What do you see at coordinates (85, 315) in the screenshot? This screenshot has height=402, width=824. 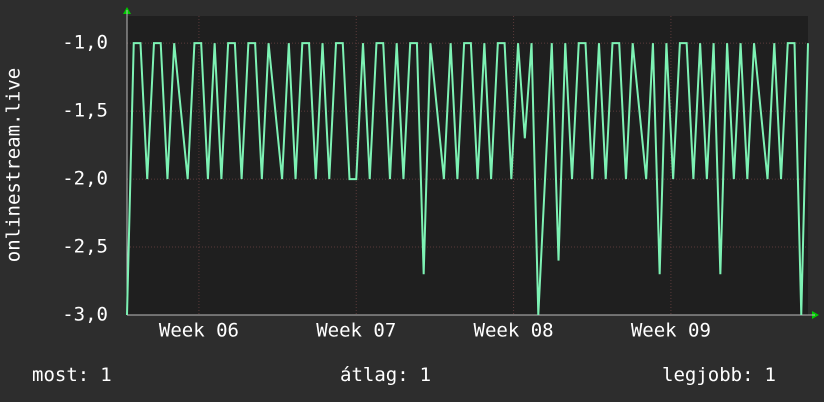 I see `y-tick-label: -3,0` at bounding box center [85, 315].